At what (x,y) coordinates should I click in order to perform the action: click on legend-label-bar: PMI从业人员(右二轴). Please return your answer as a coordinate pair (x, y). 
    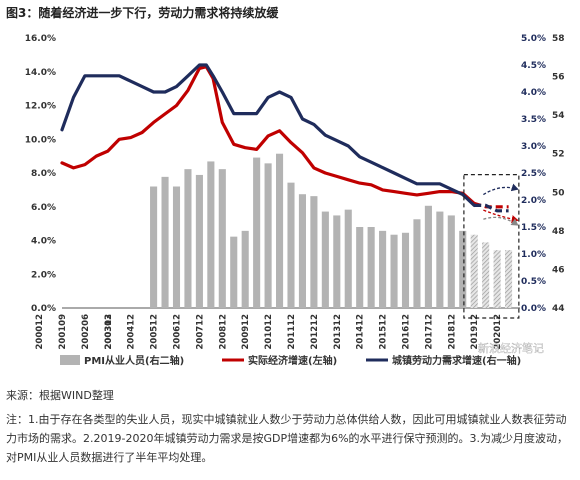
    Looking at the image, I should click on (134, 360).